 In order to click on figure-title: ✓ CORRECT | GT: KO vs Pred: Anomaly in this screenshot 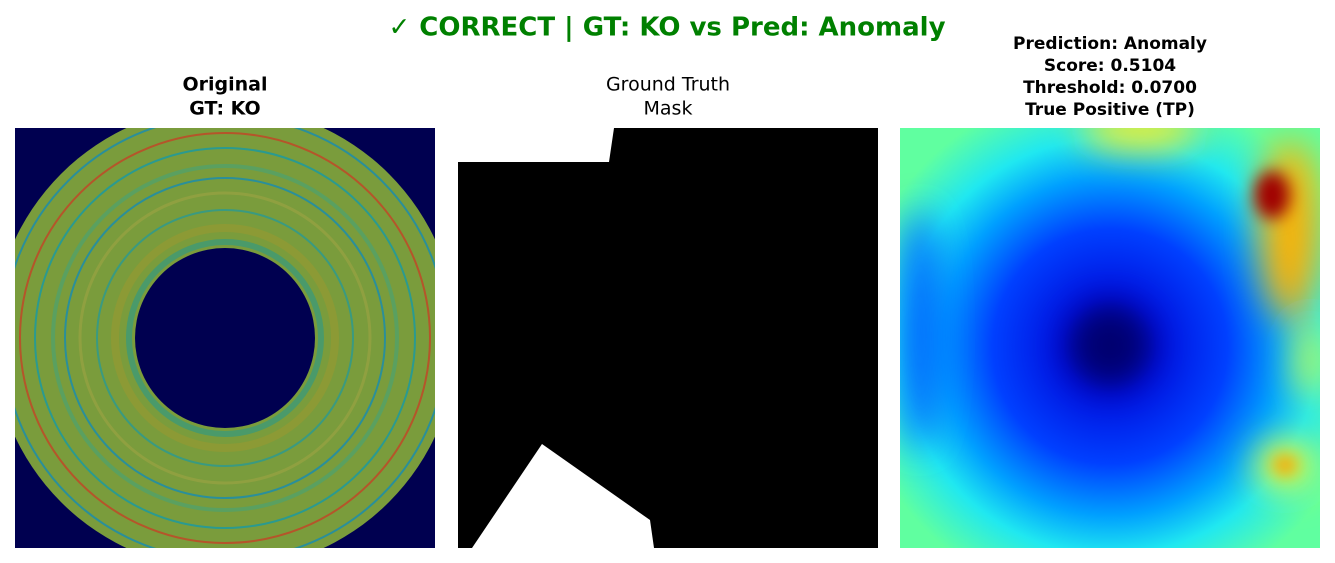, I will do `click(666, 28)`.